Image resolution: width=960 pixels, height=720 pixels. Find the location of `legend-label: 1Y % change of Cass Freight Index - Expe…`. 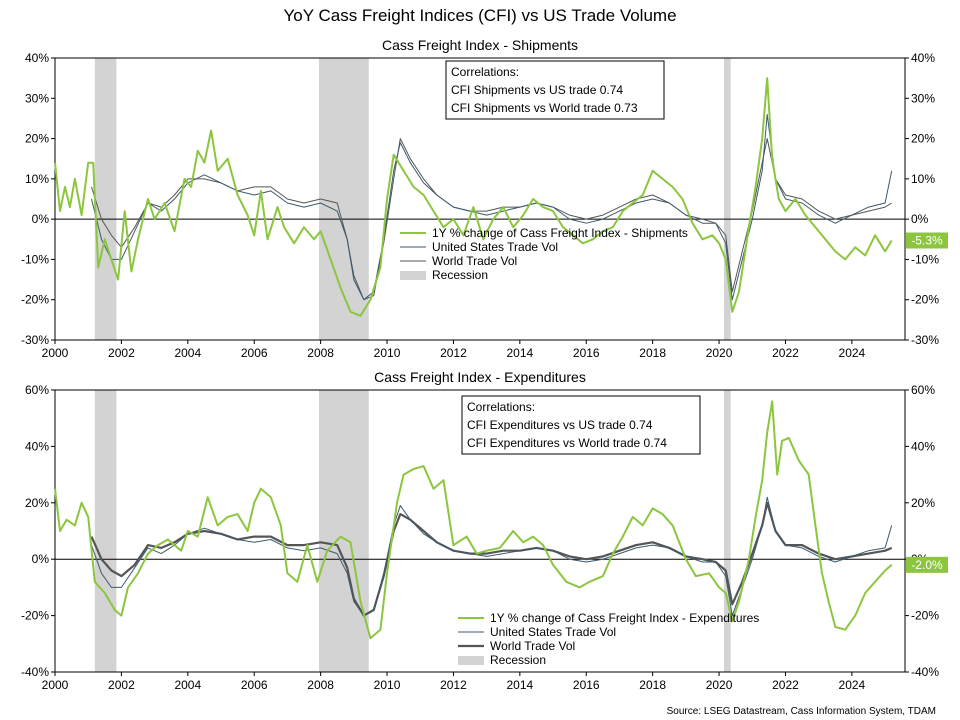

legend-label: 1Y % change of Cass Freight Index - Expe… is located at coordinates (624, 618).